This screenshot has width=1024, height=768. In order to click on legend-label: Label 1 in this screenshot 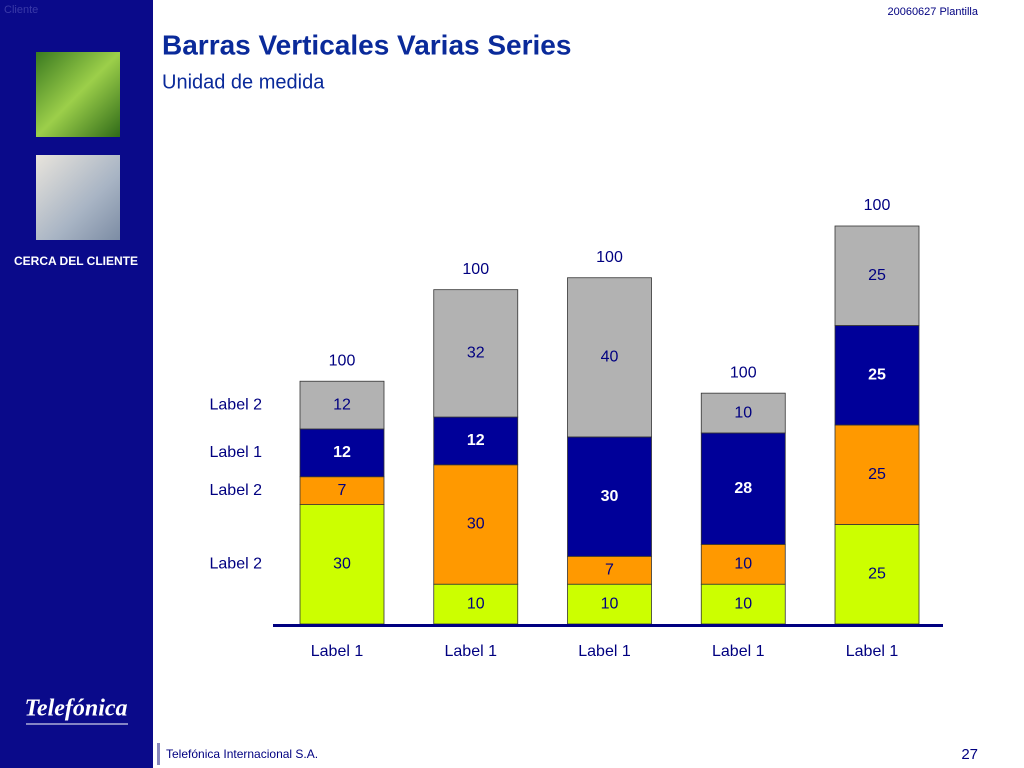, I will do `click(236, 452)`.